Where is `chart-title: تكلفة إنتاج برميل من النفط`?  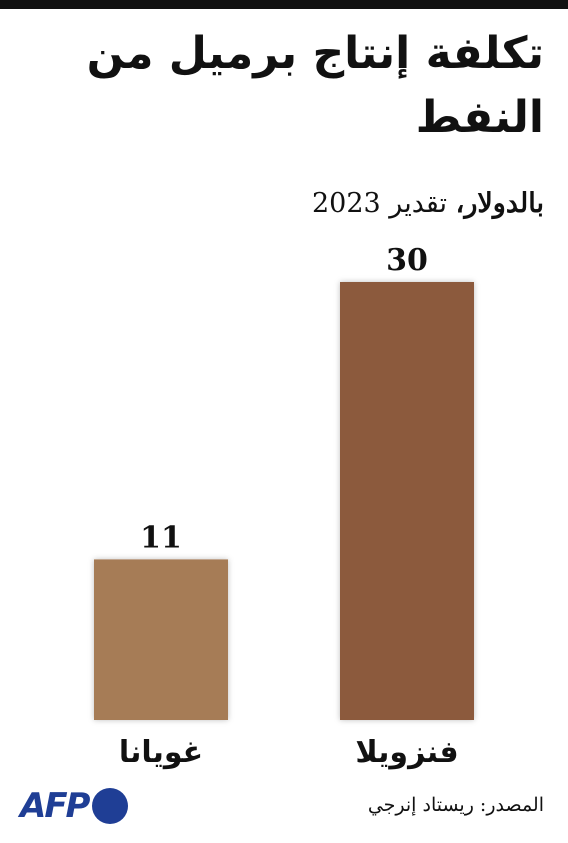
chart-title: تكلفة إنتاج برميل من النفط is located at coordinates (315, 85).